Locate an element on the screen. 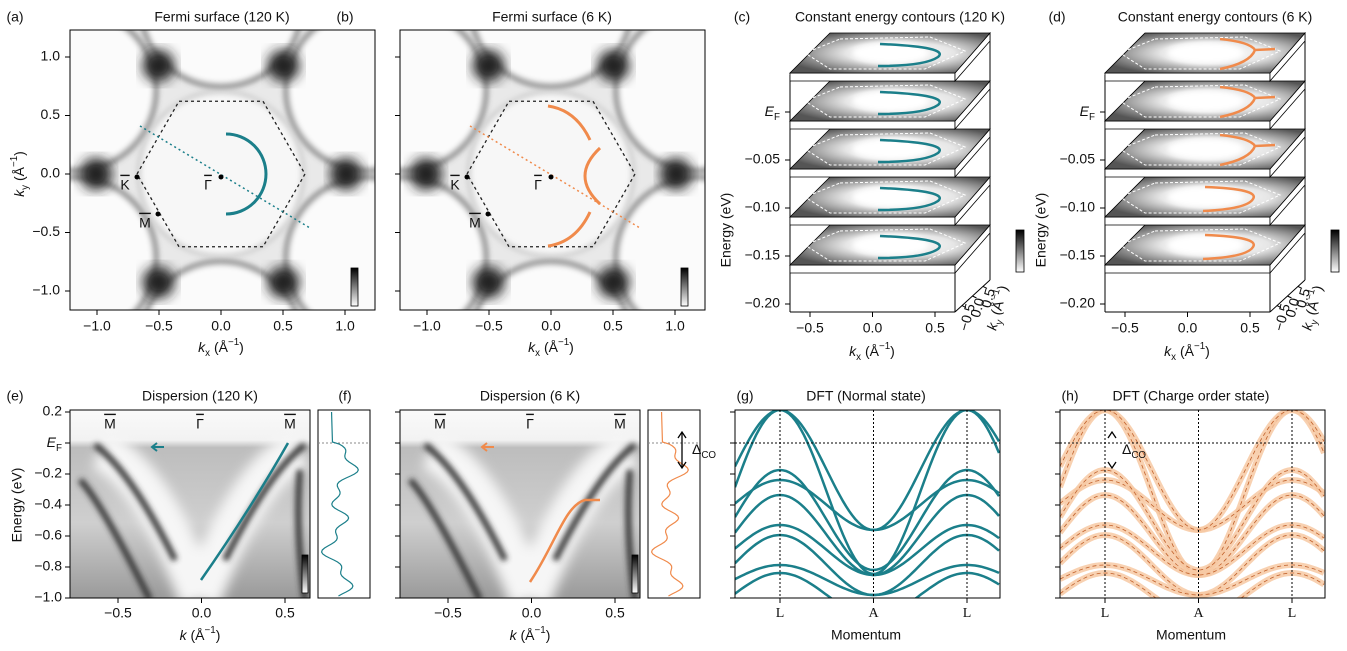 The height and width of the screenshot is (651, 1347). y-tick-label: EF is located at coordinates (772, 113).